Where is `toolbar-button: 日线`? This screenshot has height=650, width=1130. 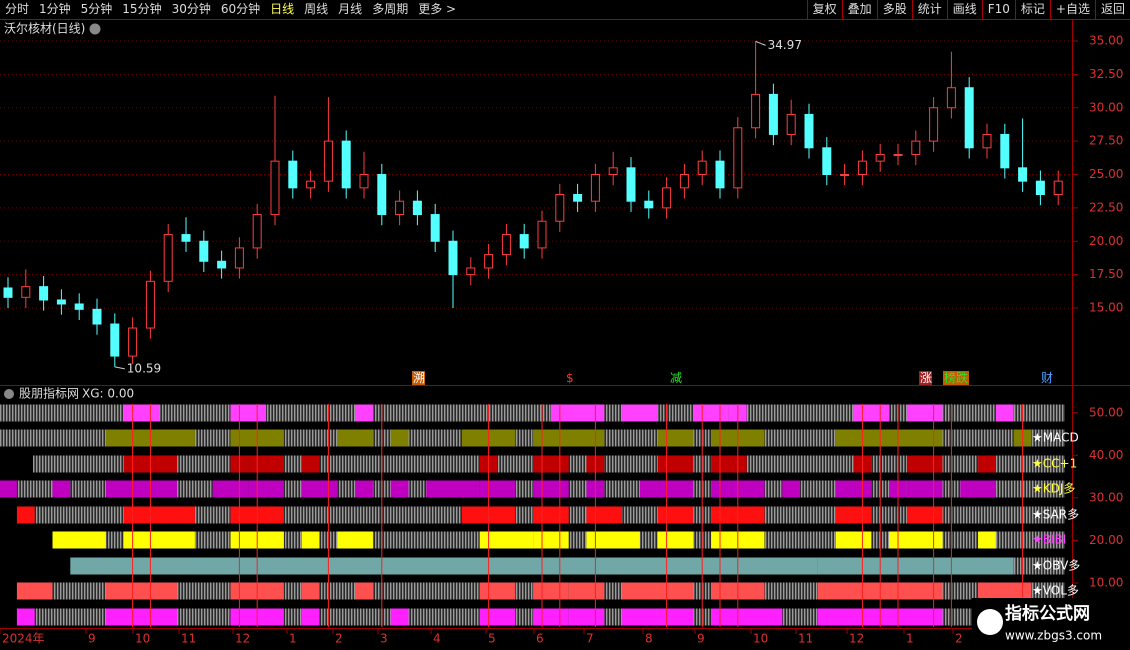
toolbar-button: 日线 is located at coordinates (282, 9).